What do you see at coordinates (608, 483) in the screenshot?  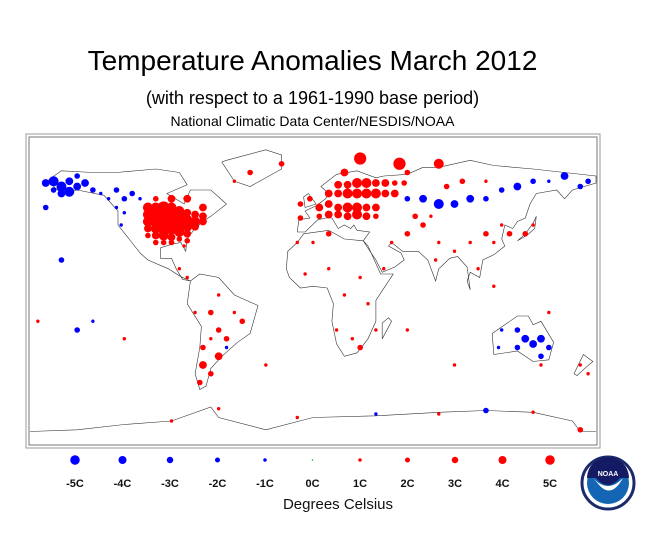 I see `noaa-logo: NOAA` at bounding box center [608, 483].